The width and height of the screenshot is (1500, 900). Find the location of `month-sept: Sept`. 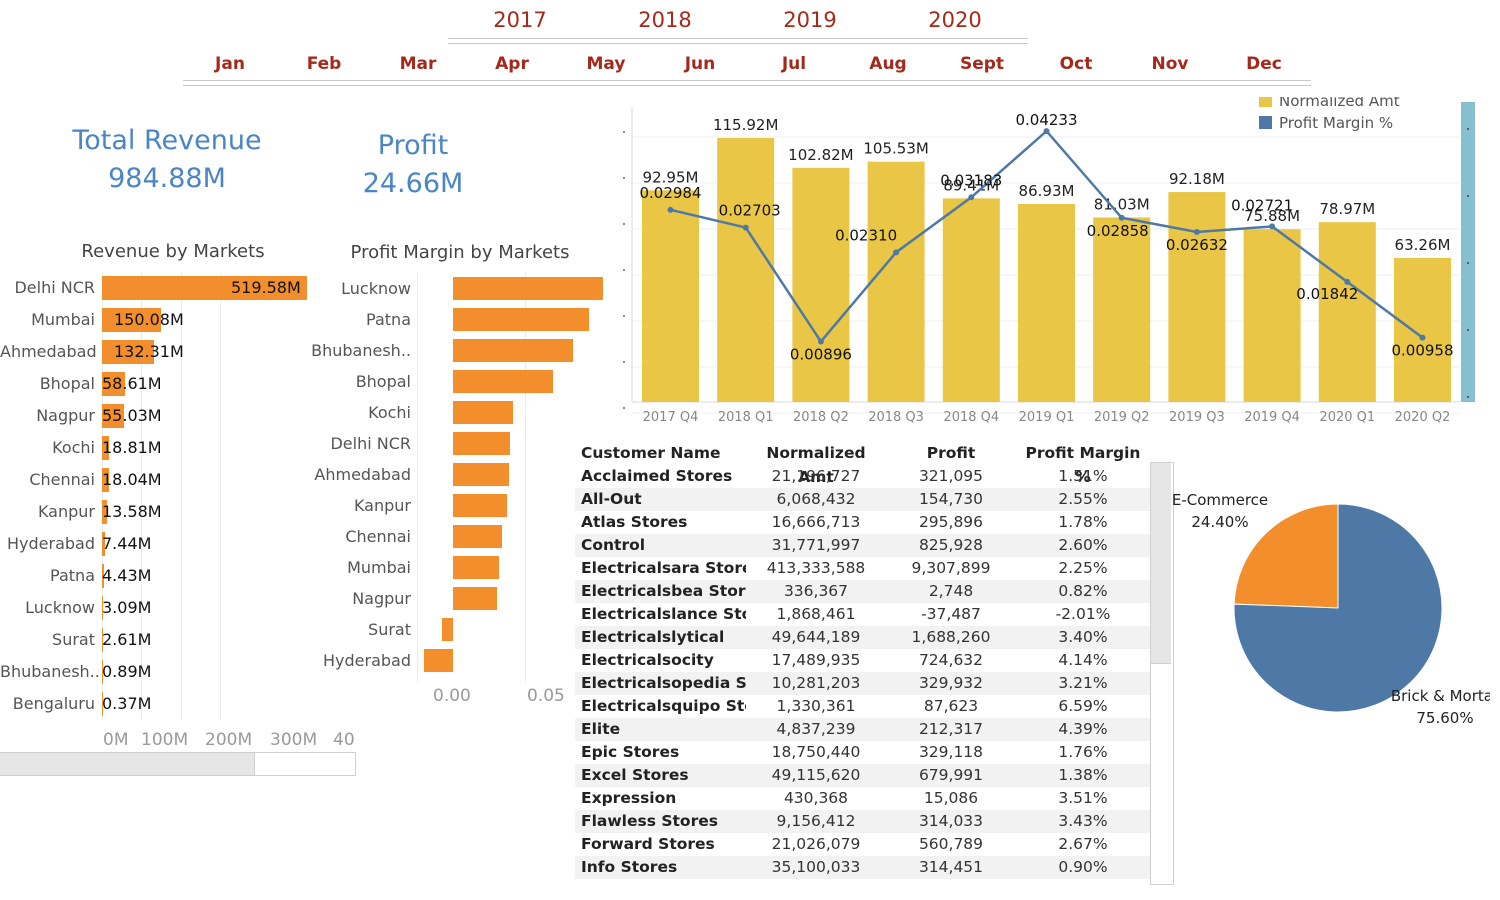

month-sept: Sept is located at coordinates (982, 64).